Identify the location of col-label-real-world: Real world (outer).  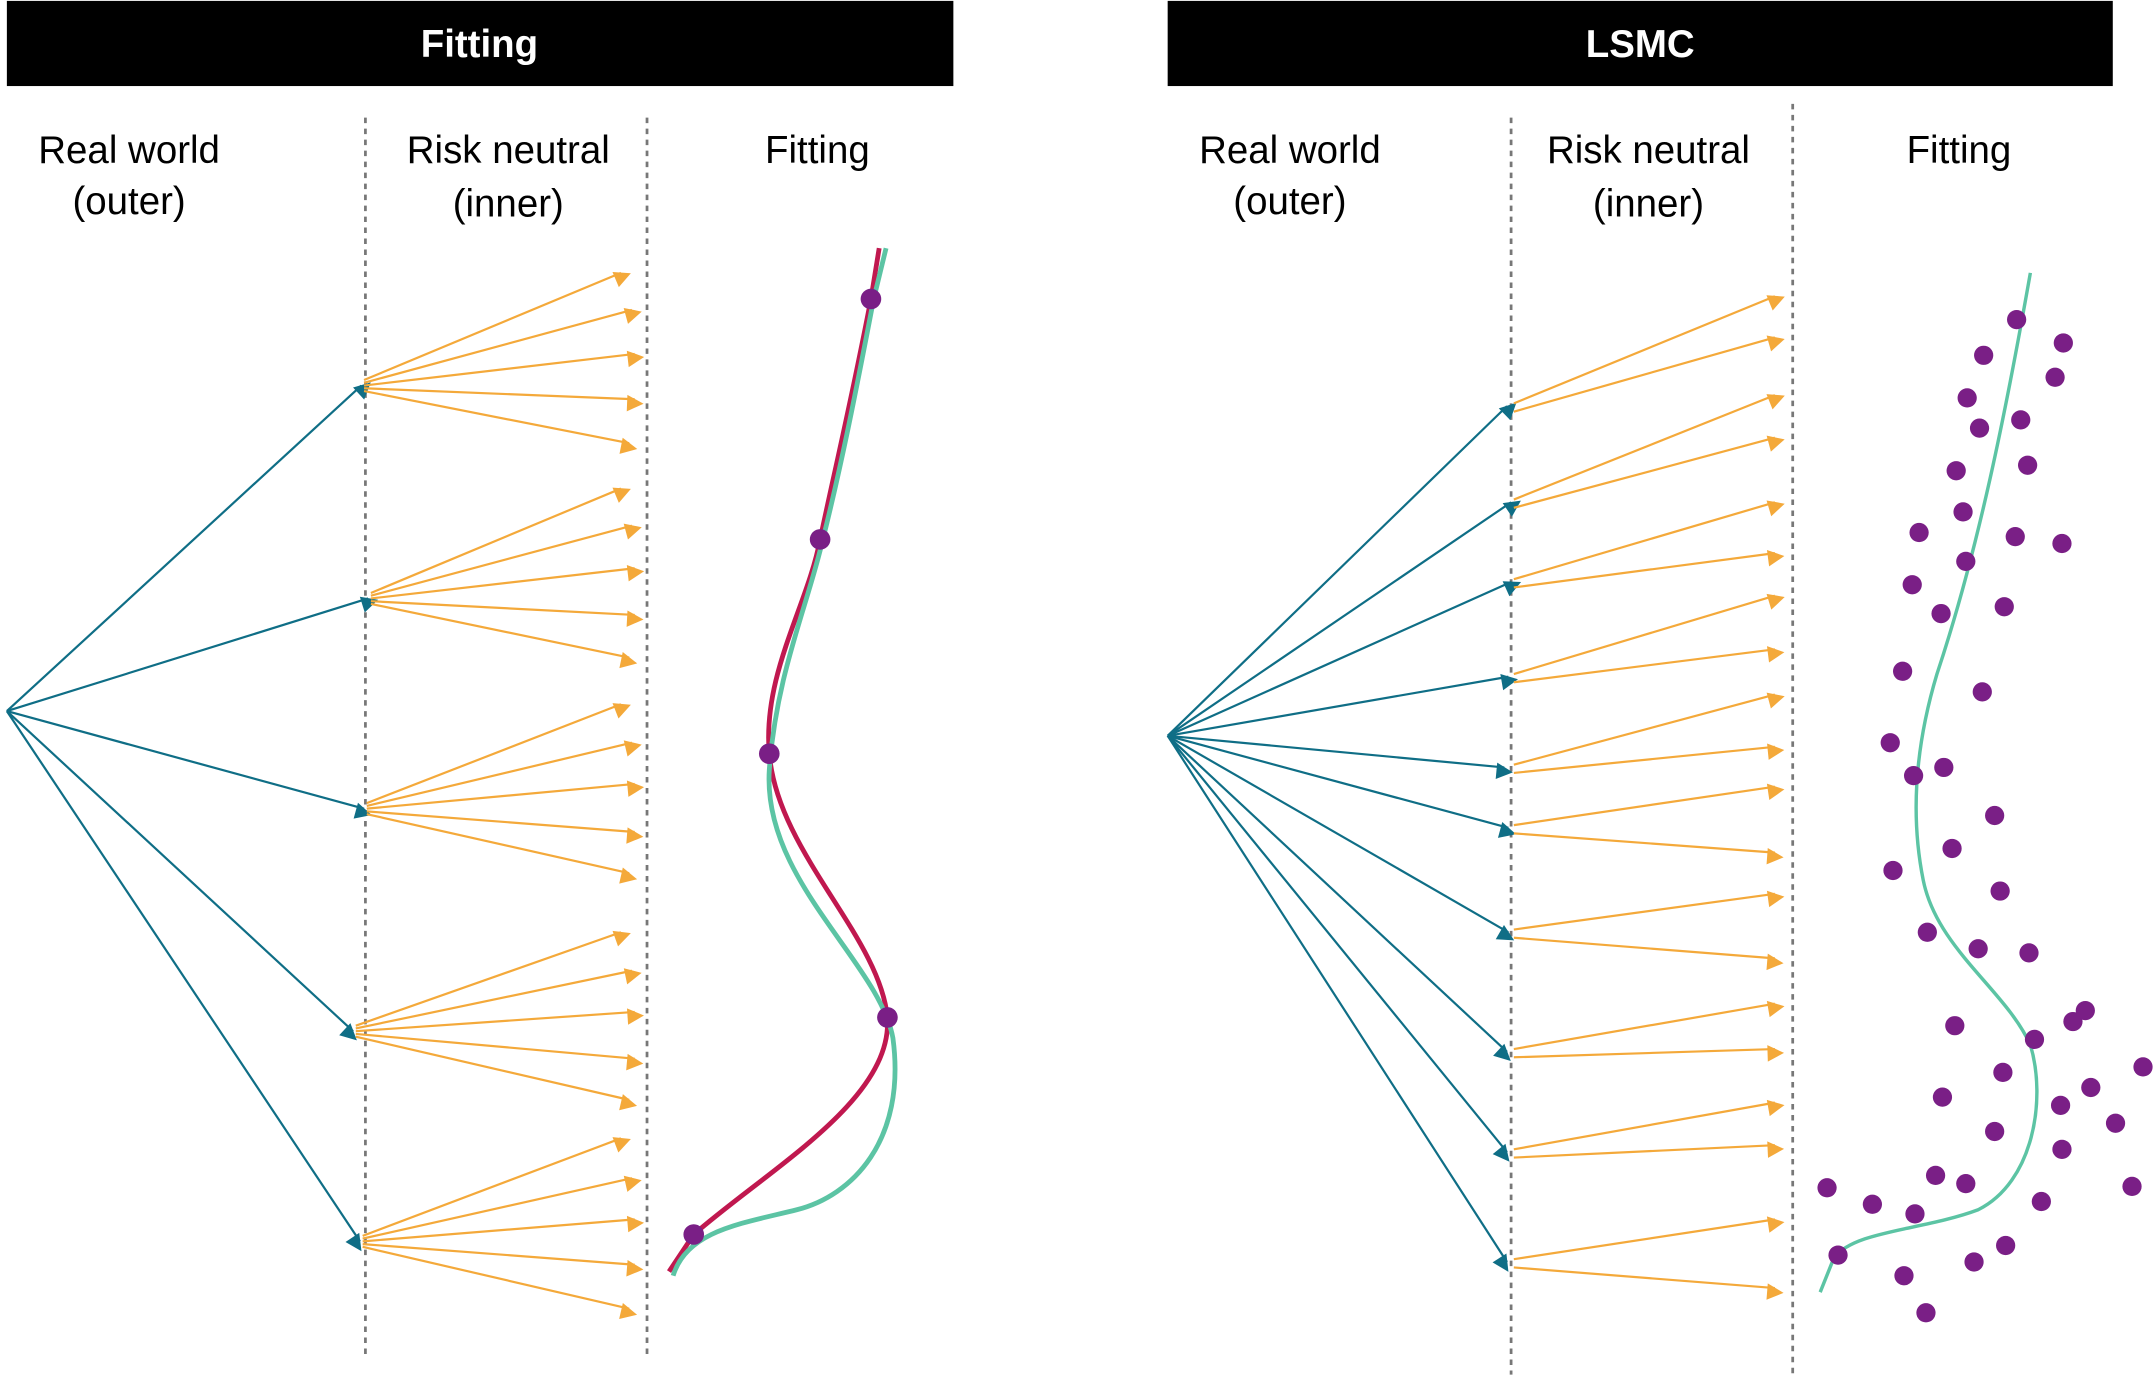
(129, 176).